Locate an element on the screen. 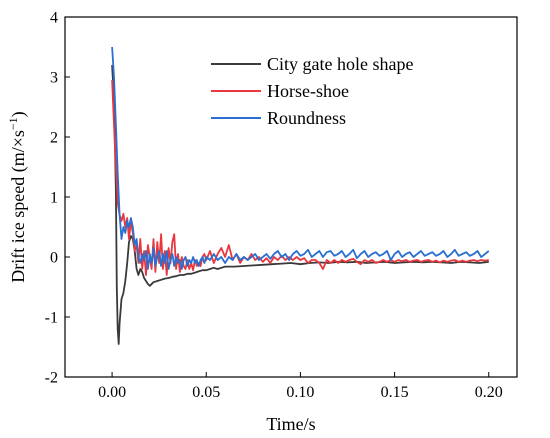 Image resolution: width=550 pixels, height=438 pixels. x-tick-label: 0.20 is located at coordinates (489, 392).